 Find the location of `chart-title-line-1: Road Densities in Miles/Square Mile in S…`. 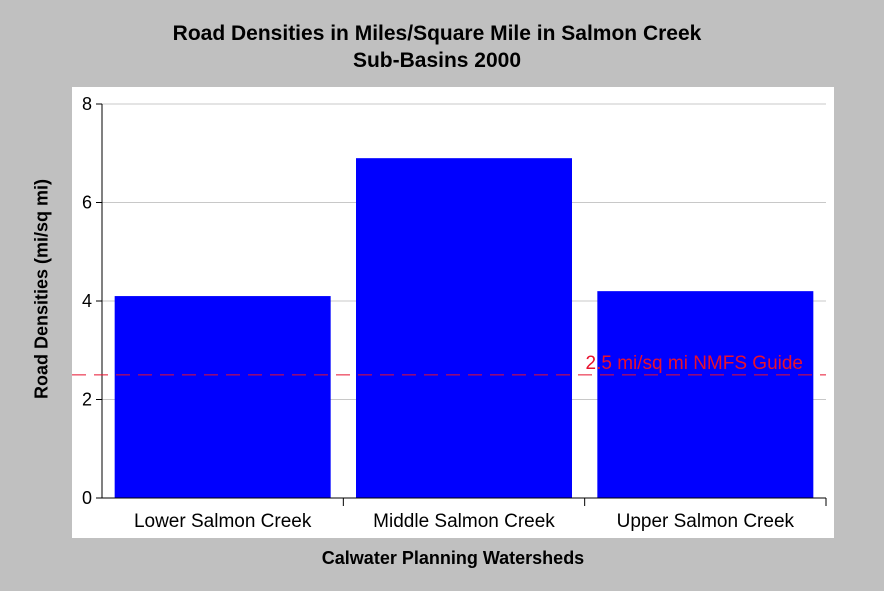

chart-title-line-1: Road Densities in Miles/Square Mile in S… is located at coordinates (437, 33).